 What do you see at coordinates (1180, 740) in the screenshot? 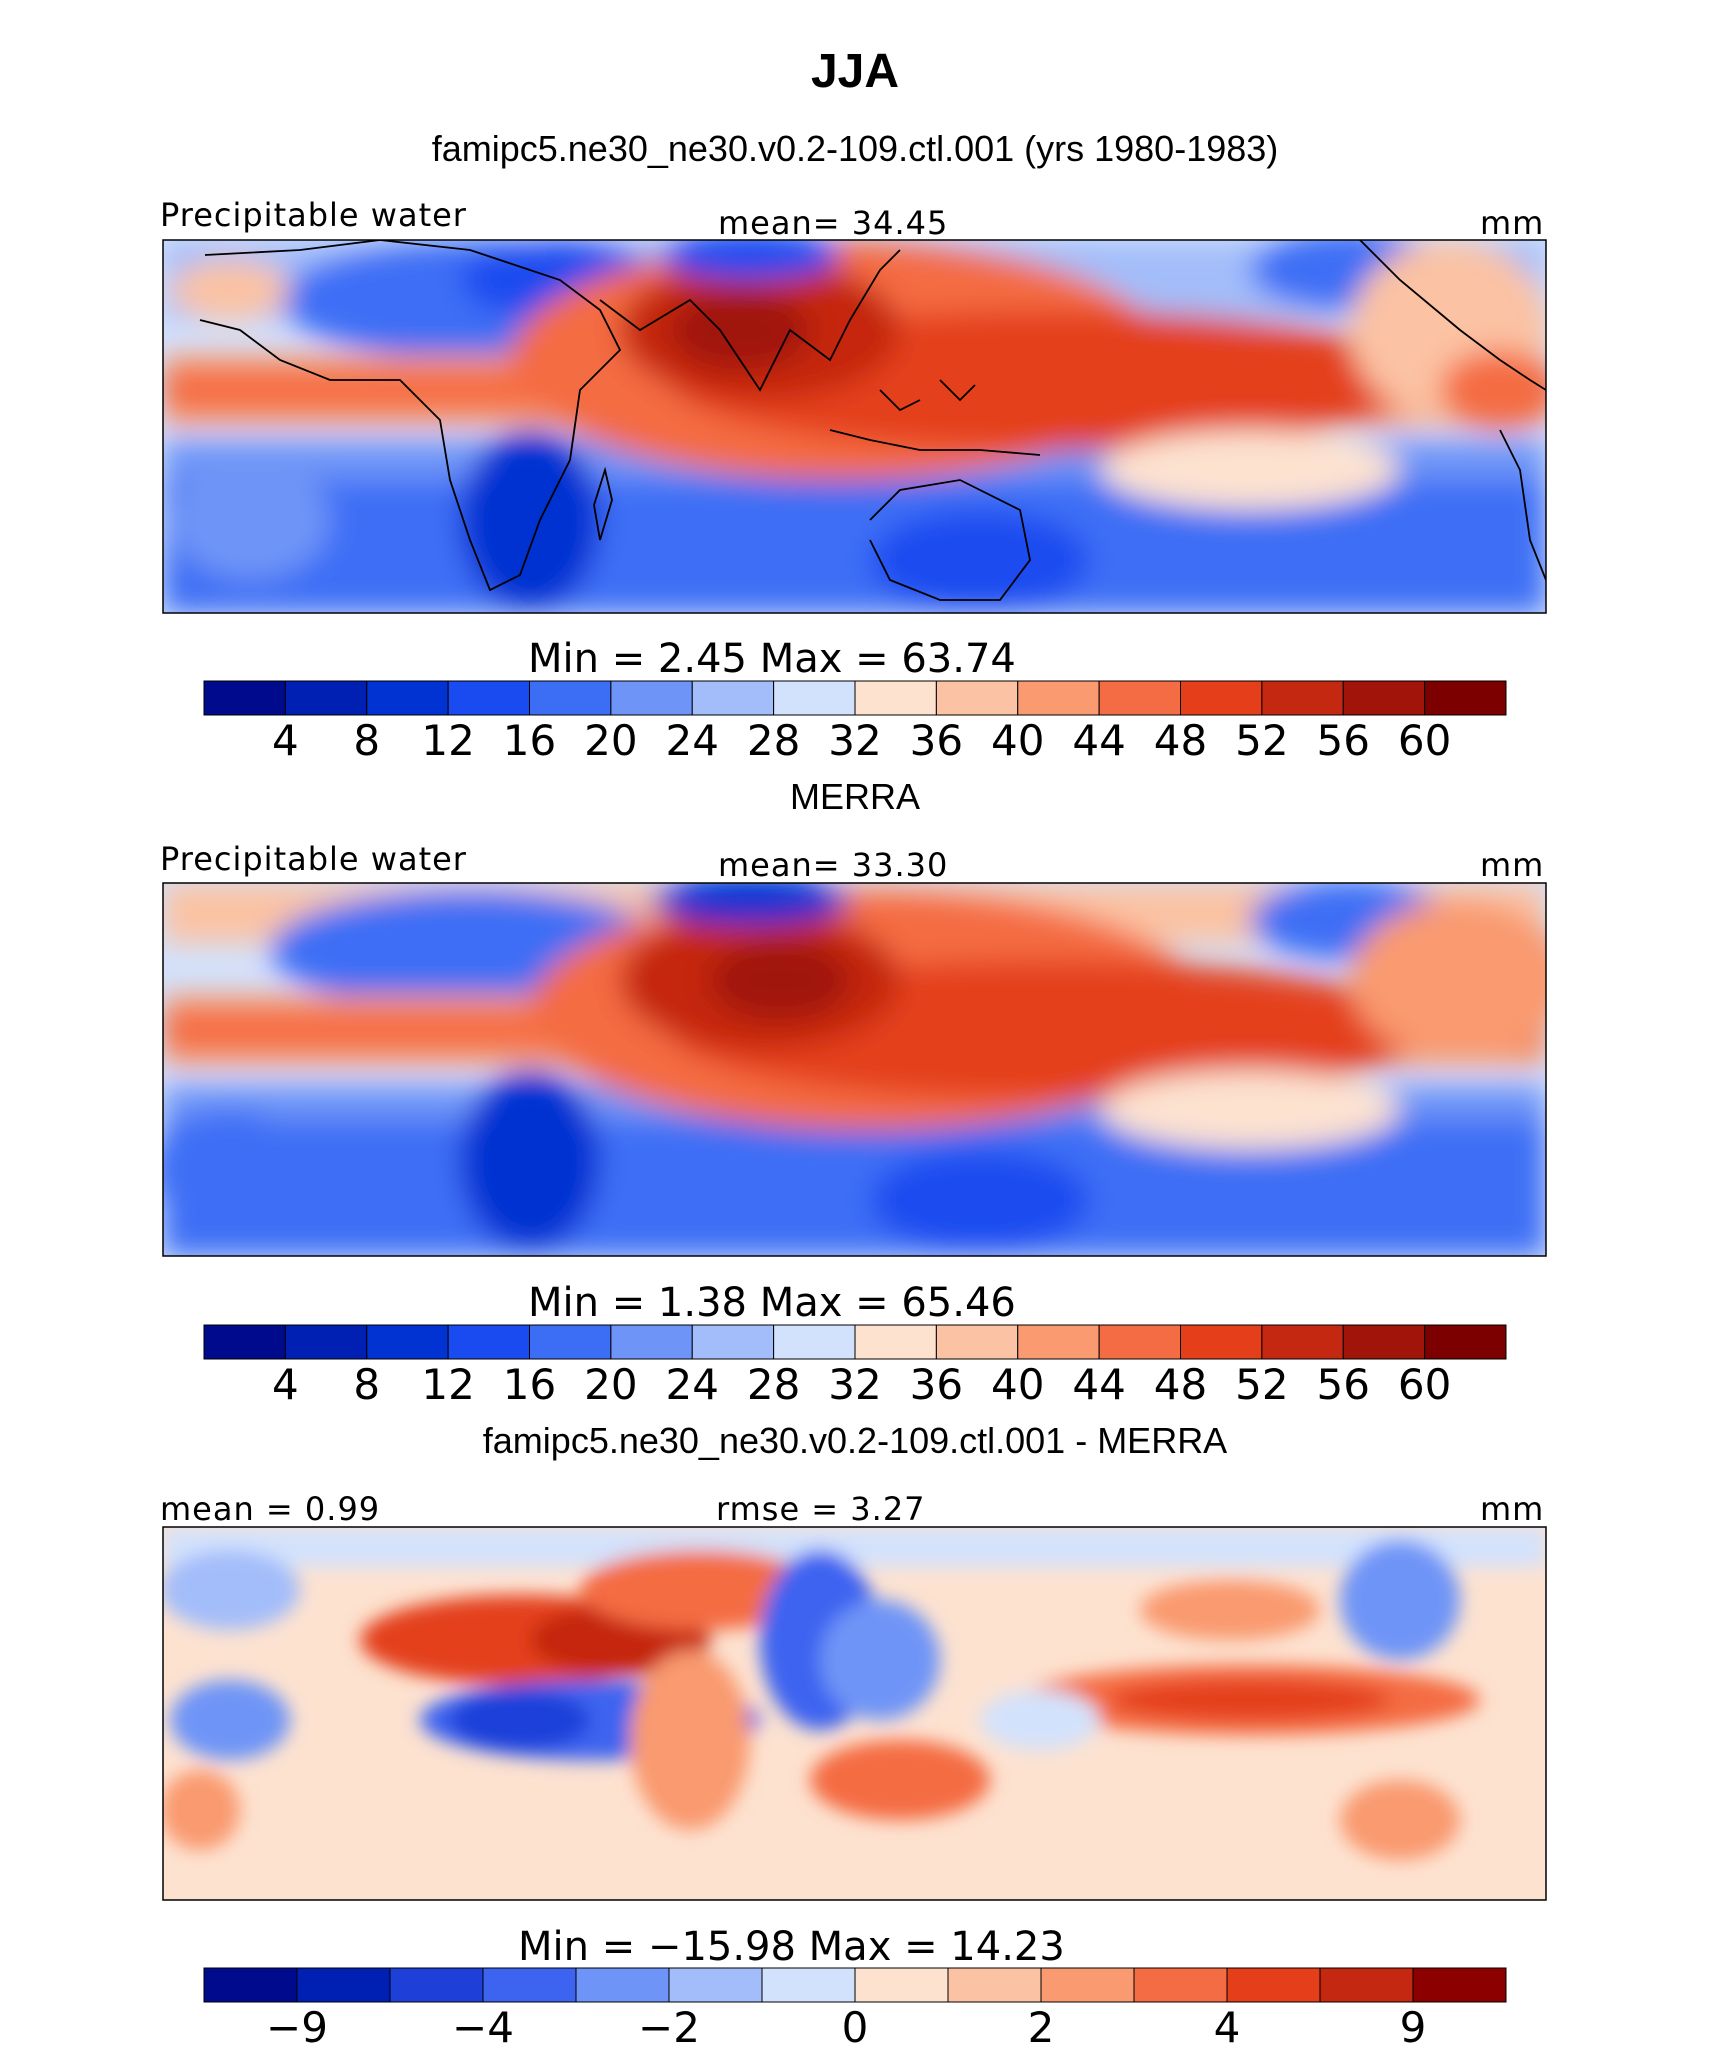
I see `colorbar-1-tick-label: 48` at bounding box center [1180, 740].